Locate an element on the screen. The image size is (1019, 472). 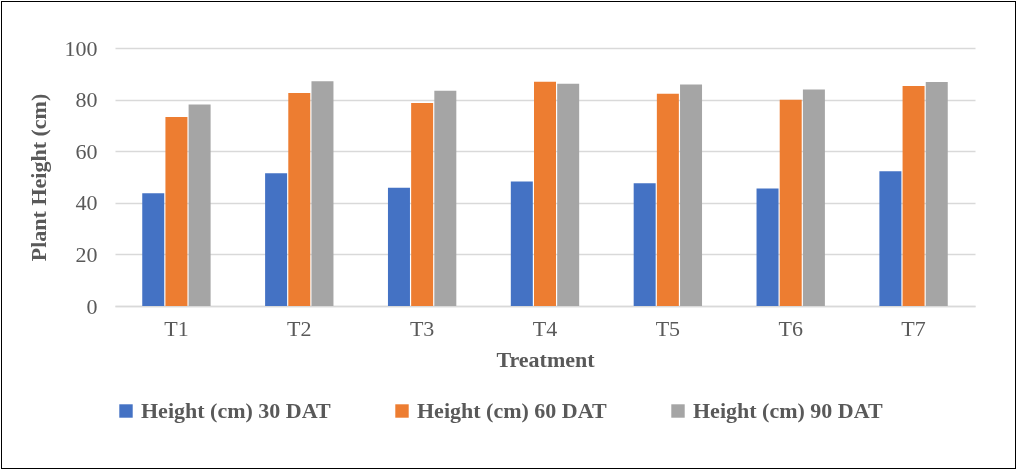
y-tick-label: 40 is located at coordinates (86, 203).